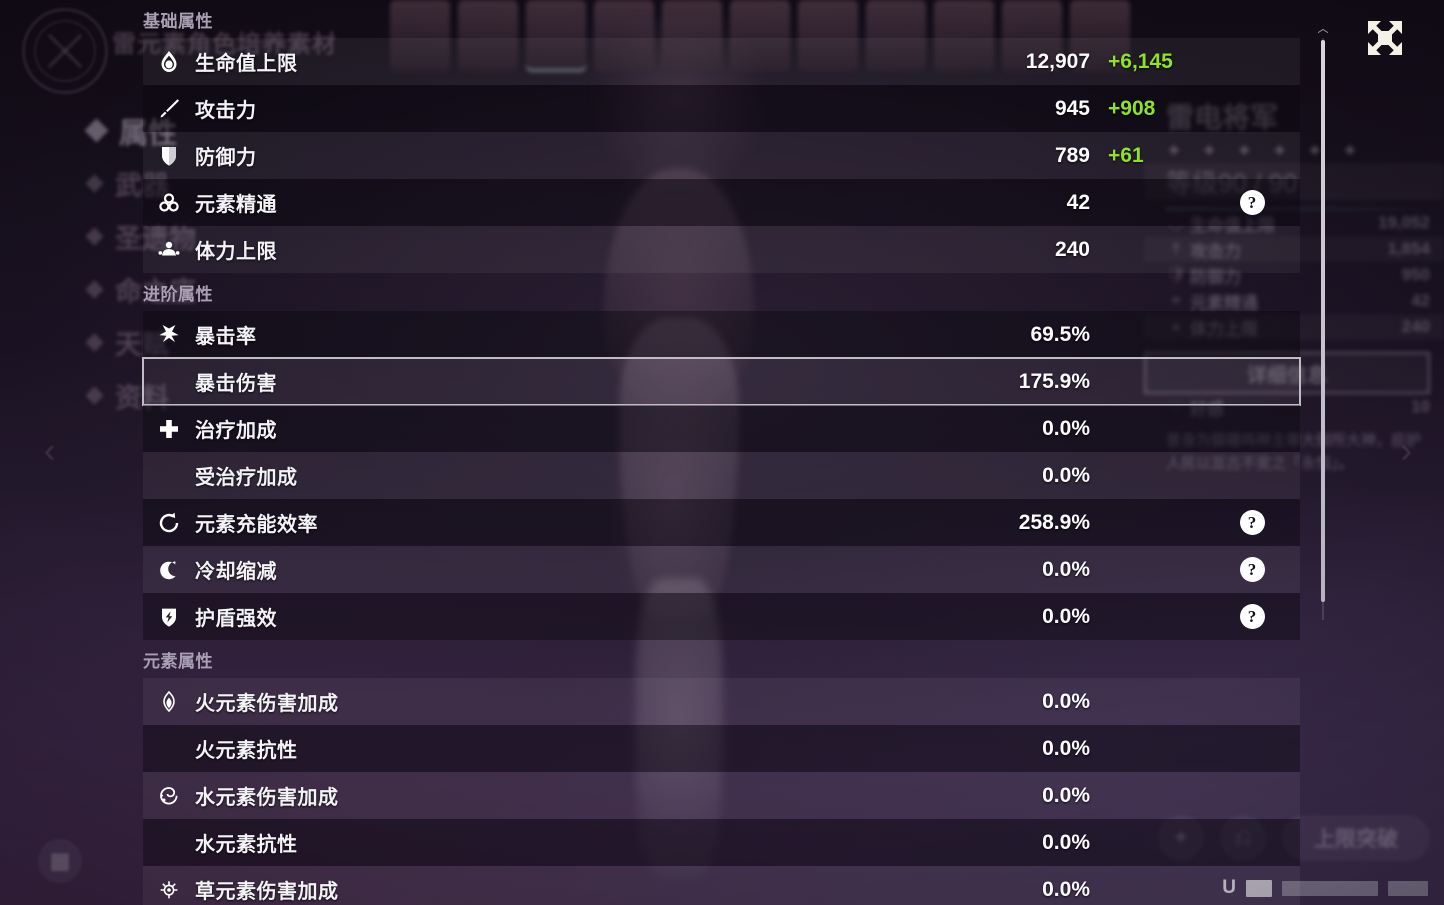  I want to click on stat-bonus: +908, so click(1132, 108).